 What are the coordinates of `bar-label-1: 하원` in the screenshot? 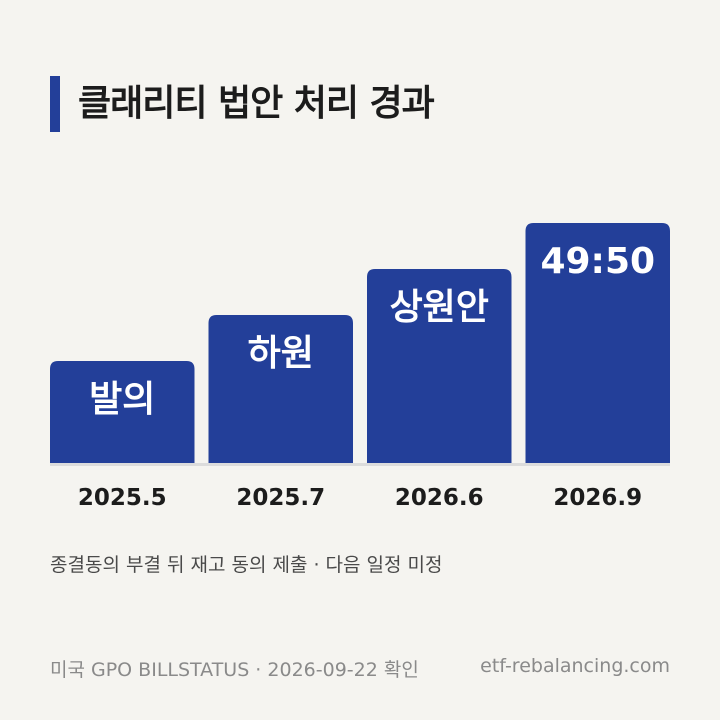 It's located at (281, 353).